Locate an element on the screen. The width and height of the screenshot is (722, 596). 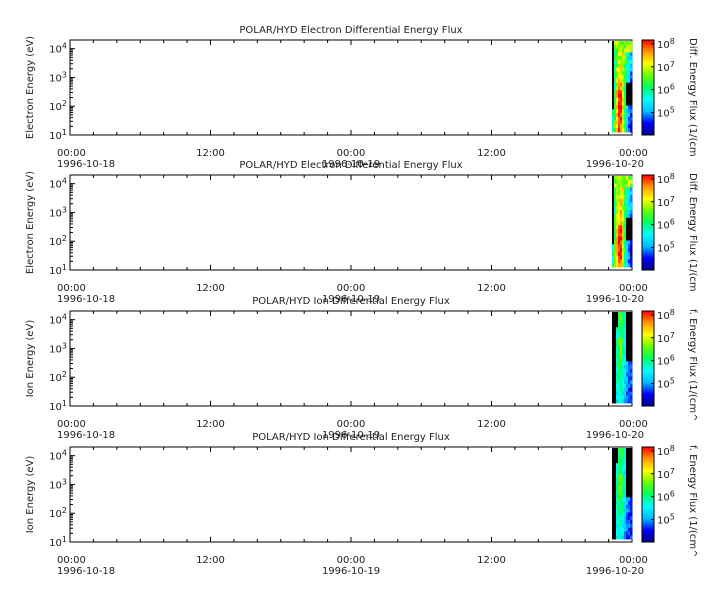
colorbar-tick-label-exponent: 8 is located at coordinates (672, 448).